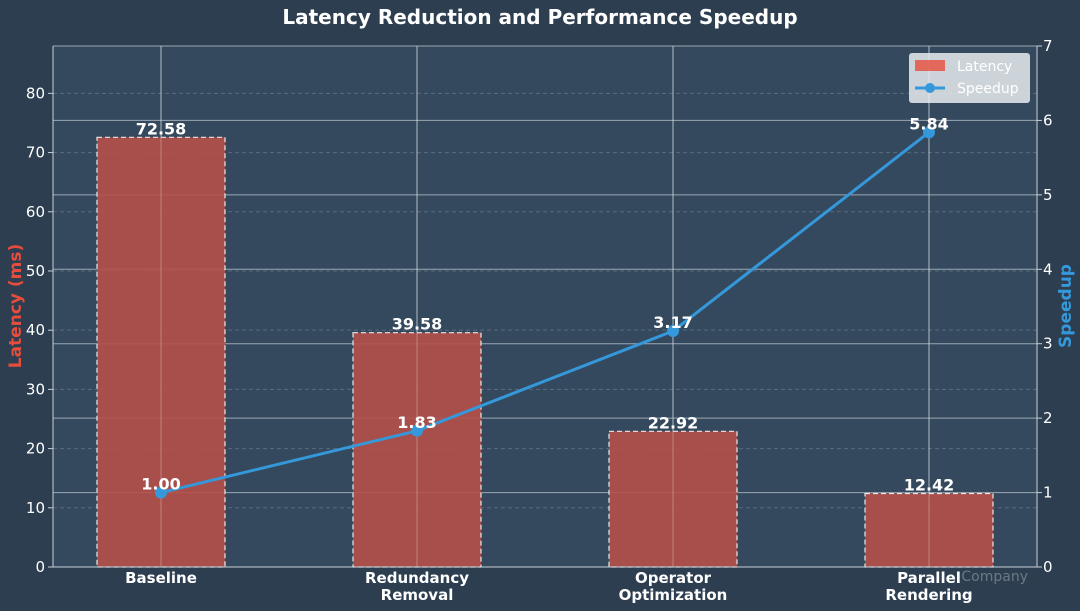 The height and width of the screenshot is (611, 1080). I want to click on speedup-value-label: 5.84, so click(928, 123).